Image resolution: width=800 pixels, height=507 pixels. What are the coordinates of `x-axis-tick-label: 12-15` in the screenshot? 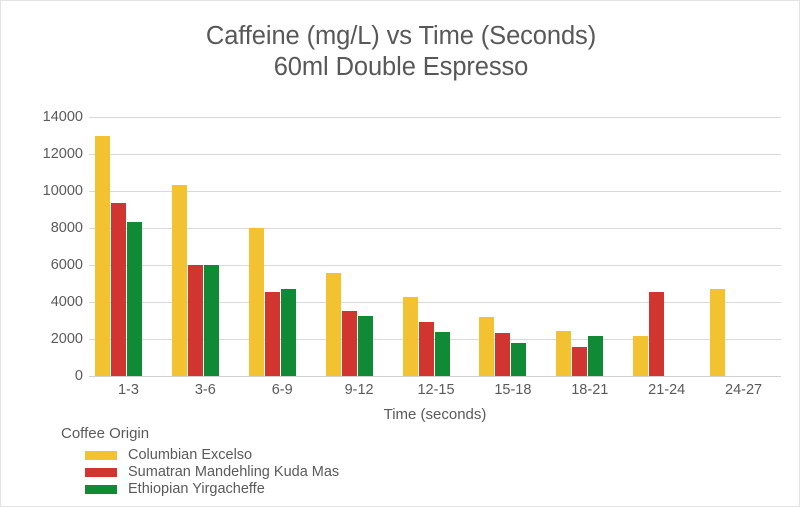 It's located at (436, 390).